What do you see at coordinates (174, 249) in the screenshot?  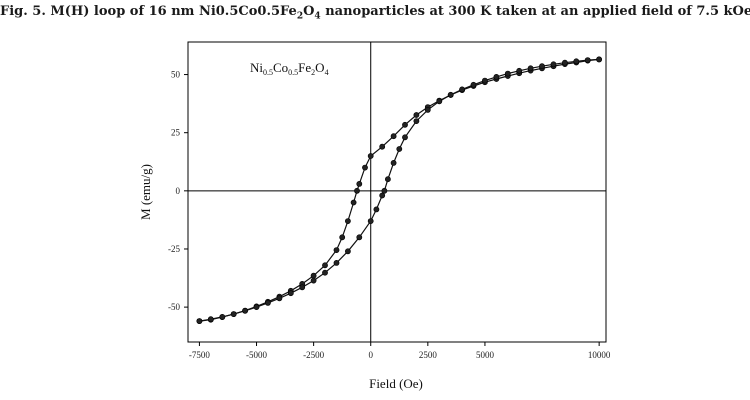 I see `y-tick-label: -25` at bounding box center [174, 249].